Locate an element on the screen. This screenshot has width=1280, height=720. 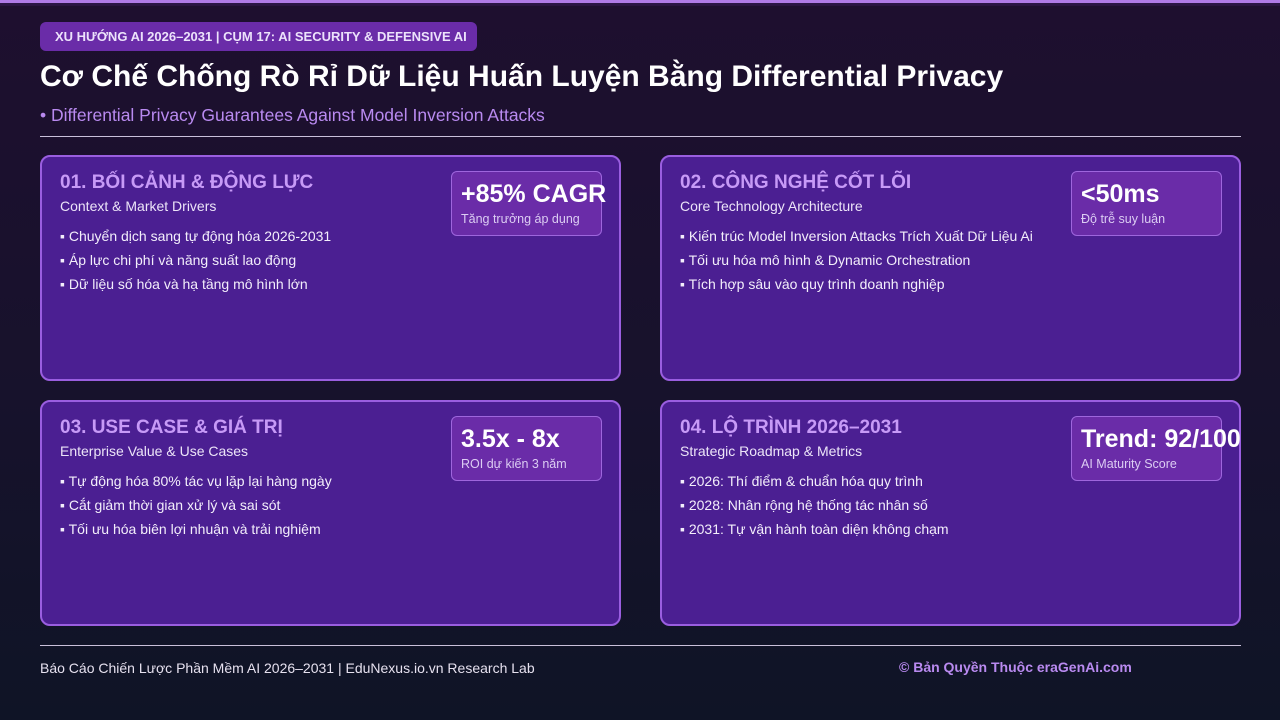
card-subheading: Context & Market Drivers is located at coordinates (138, 206).